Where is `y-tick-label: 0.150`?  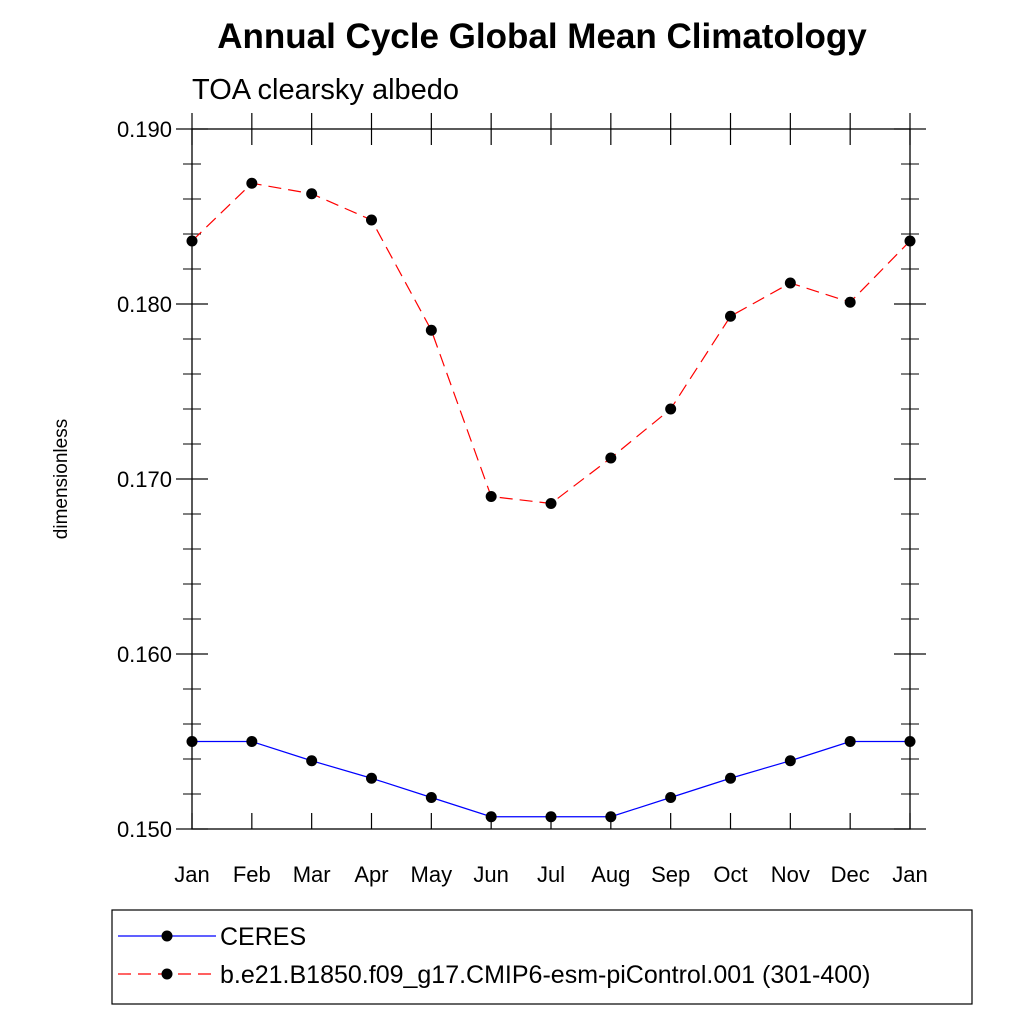
y-tick-label: 0.150 is located at coordinates (144, 829).